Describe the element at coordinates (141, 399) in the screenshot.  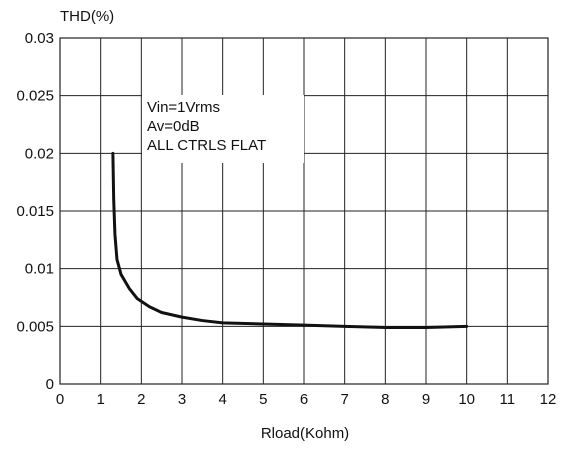
I see `x-tick-label: 2` at that location.